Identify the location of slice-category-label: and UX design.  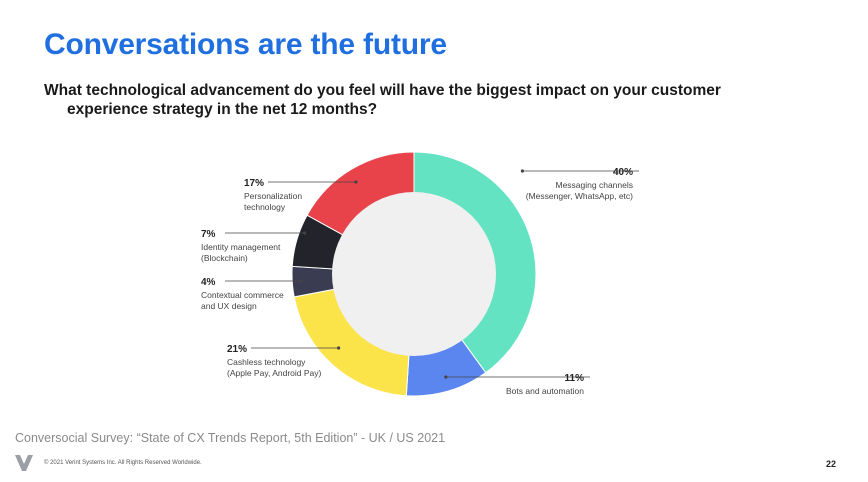
(229, 306).